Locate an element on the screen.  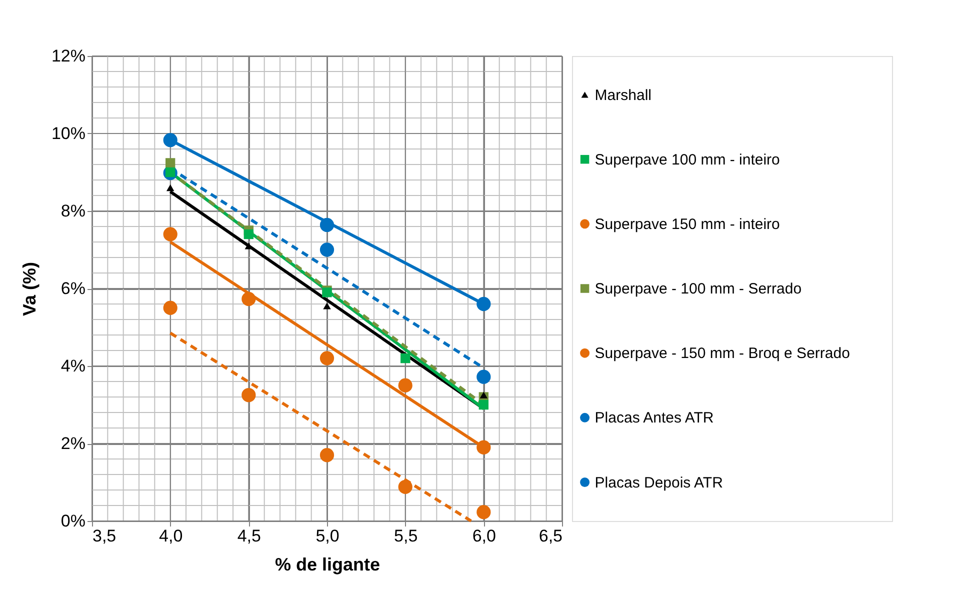
x-tick-label: 5,0 is located at coordinates (328, 536).